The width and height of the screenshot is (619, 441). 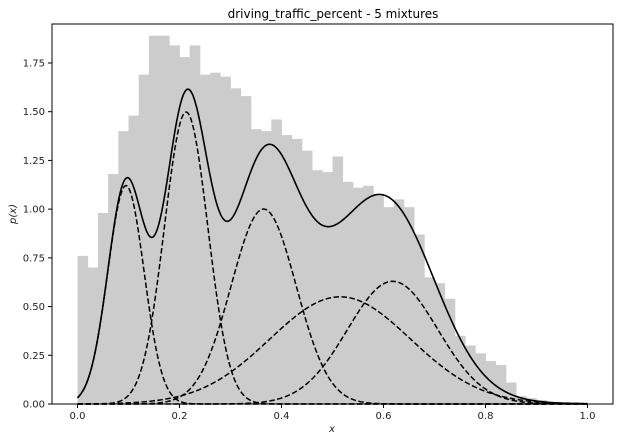 What do you see at coordinates (34, 356) in the screenshot?
I see `y-tick-label: 0.25` at bounding box center [34, 356].